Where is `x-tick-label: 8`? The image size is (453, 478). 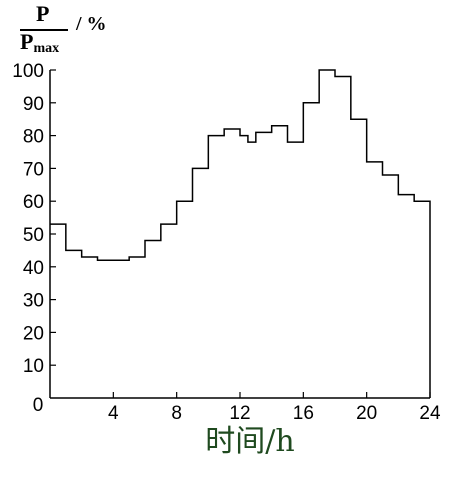 x-tick-label: 8 is located at coordinates (176, 413).